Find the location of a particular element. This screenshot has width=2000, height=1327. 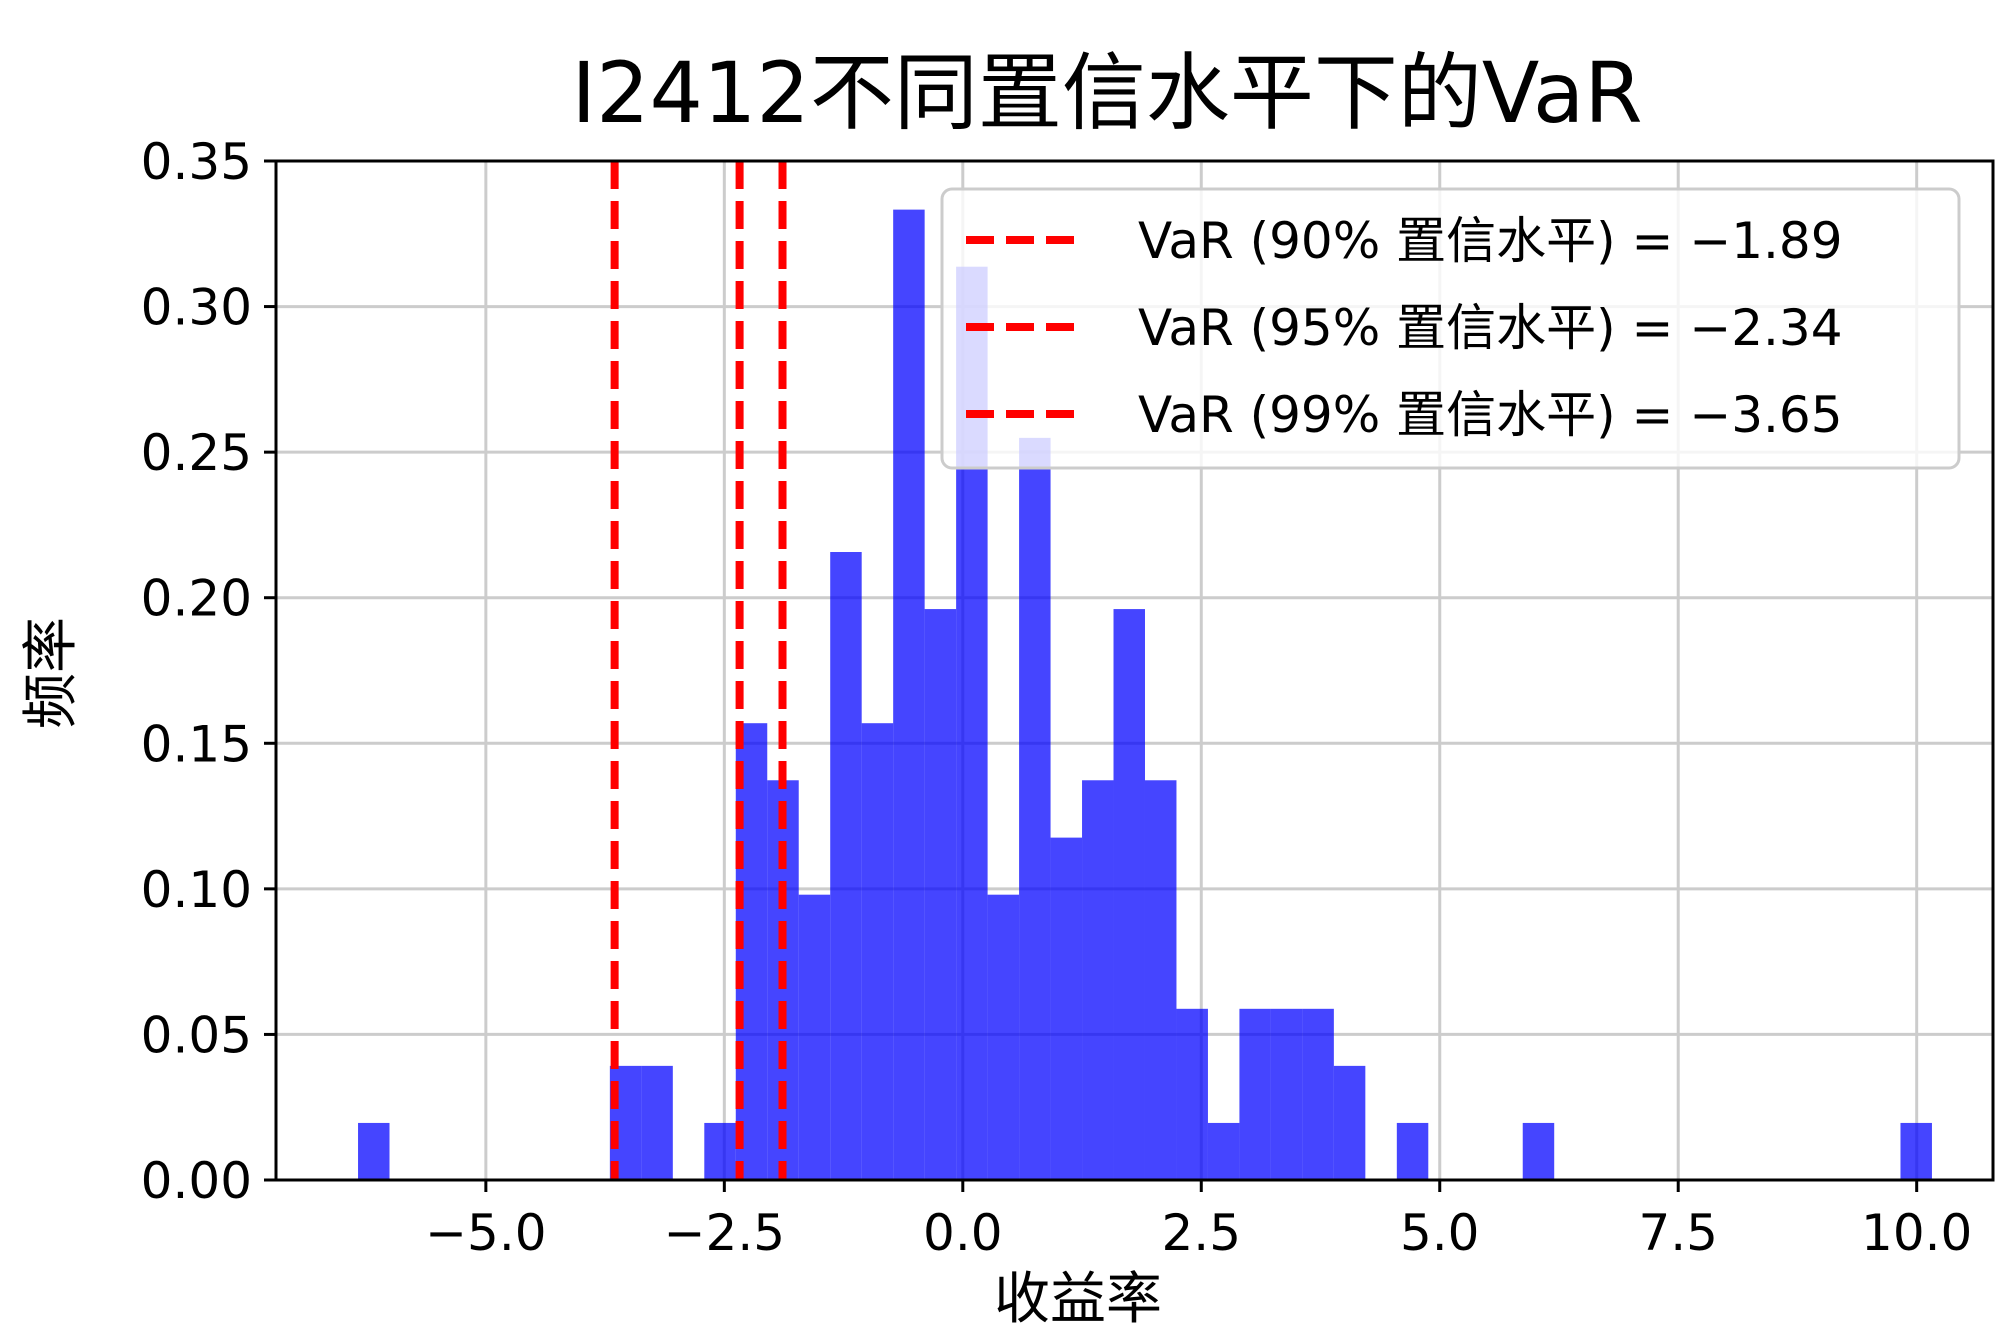

x-tick-label: 7.5 is located at coordinates (1678, 1233).